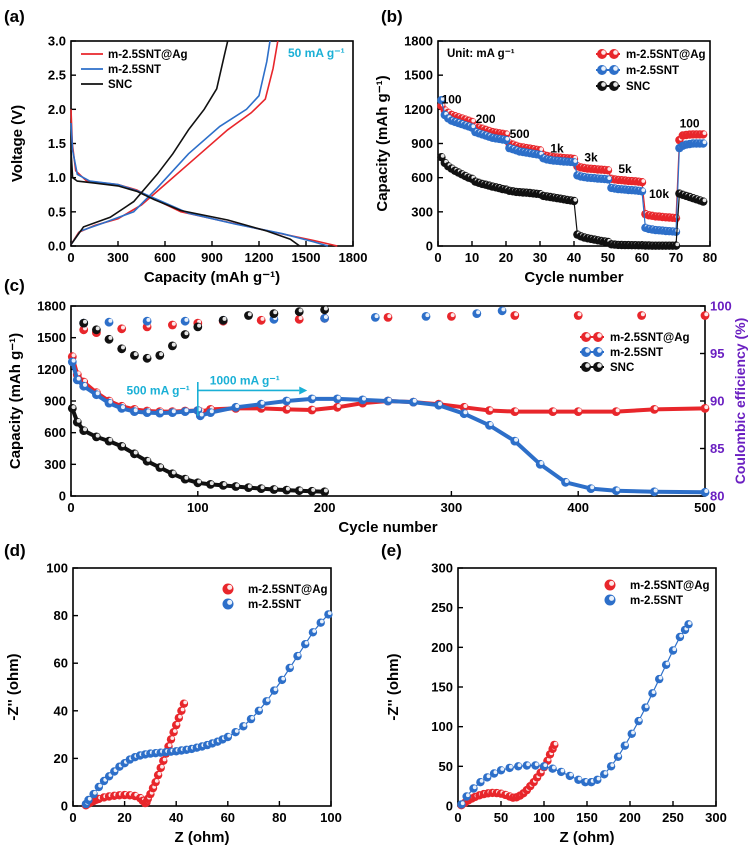 The image size is (755, 855). I want to click on y-tick-label: 0.5, so click(57, 211).